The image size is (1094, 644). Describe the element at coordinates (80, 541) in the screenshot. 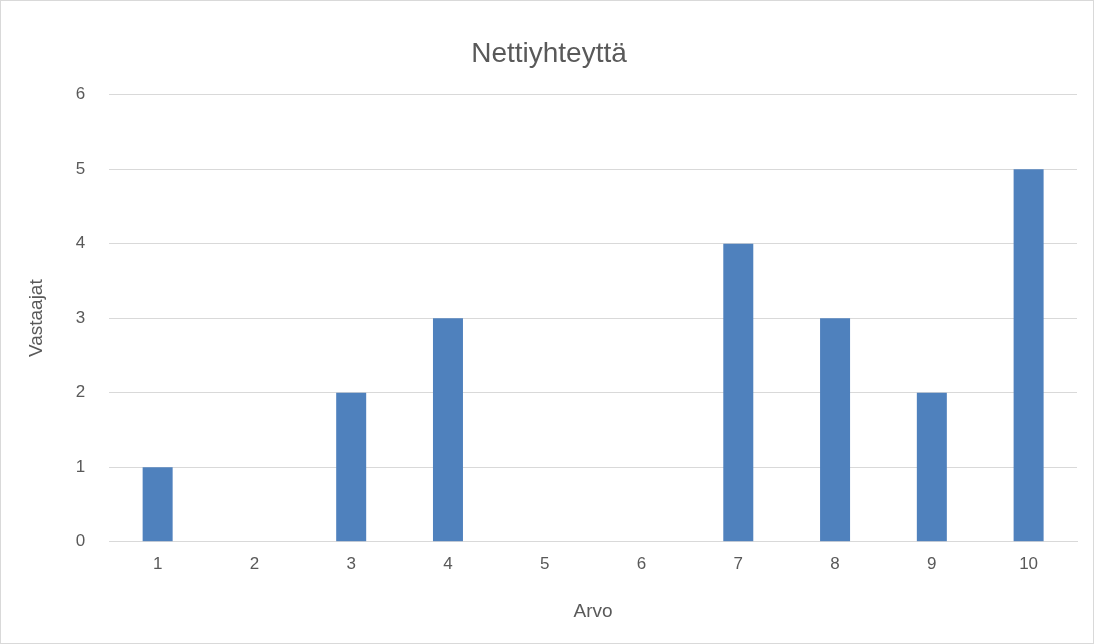

I see `y-tick-label: 0` at that location.